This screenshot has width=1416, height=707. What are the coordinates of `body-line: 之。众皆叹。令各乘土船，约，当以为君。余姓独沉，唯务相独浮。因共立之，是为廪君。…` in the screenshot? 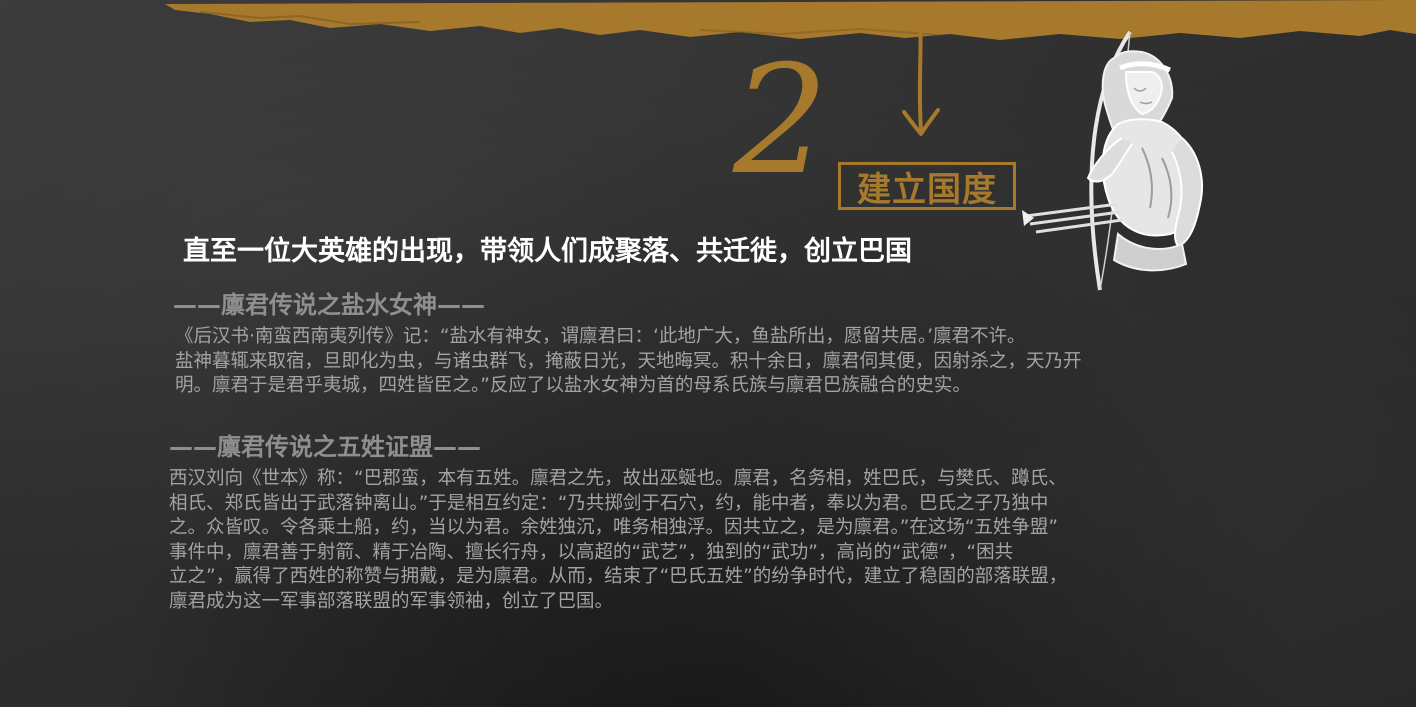 It's located at (614, 527).